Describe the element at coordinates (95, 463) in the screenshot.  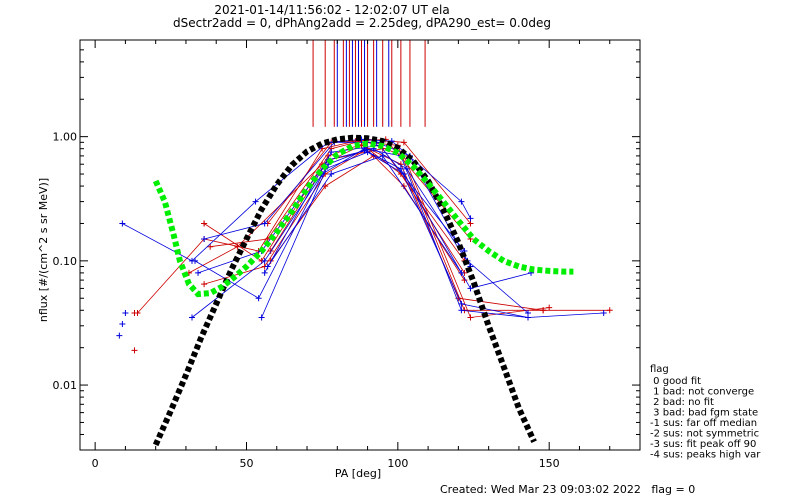
I see `x-tick-label-0: 0` at that location.